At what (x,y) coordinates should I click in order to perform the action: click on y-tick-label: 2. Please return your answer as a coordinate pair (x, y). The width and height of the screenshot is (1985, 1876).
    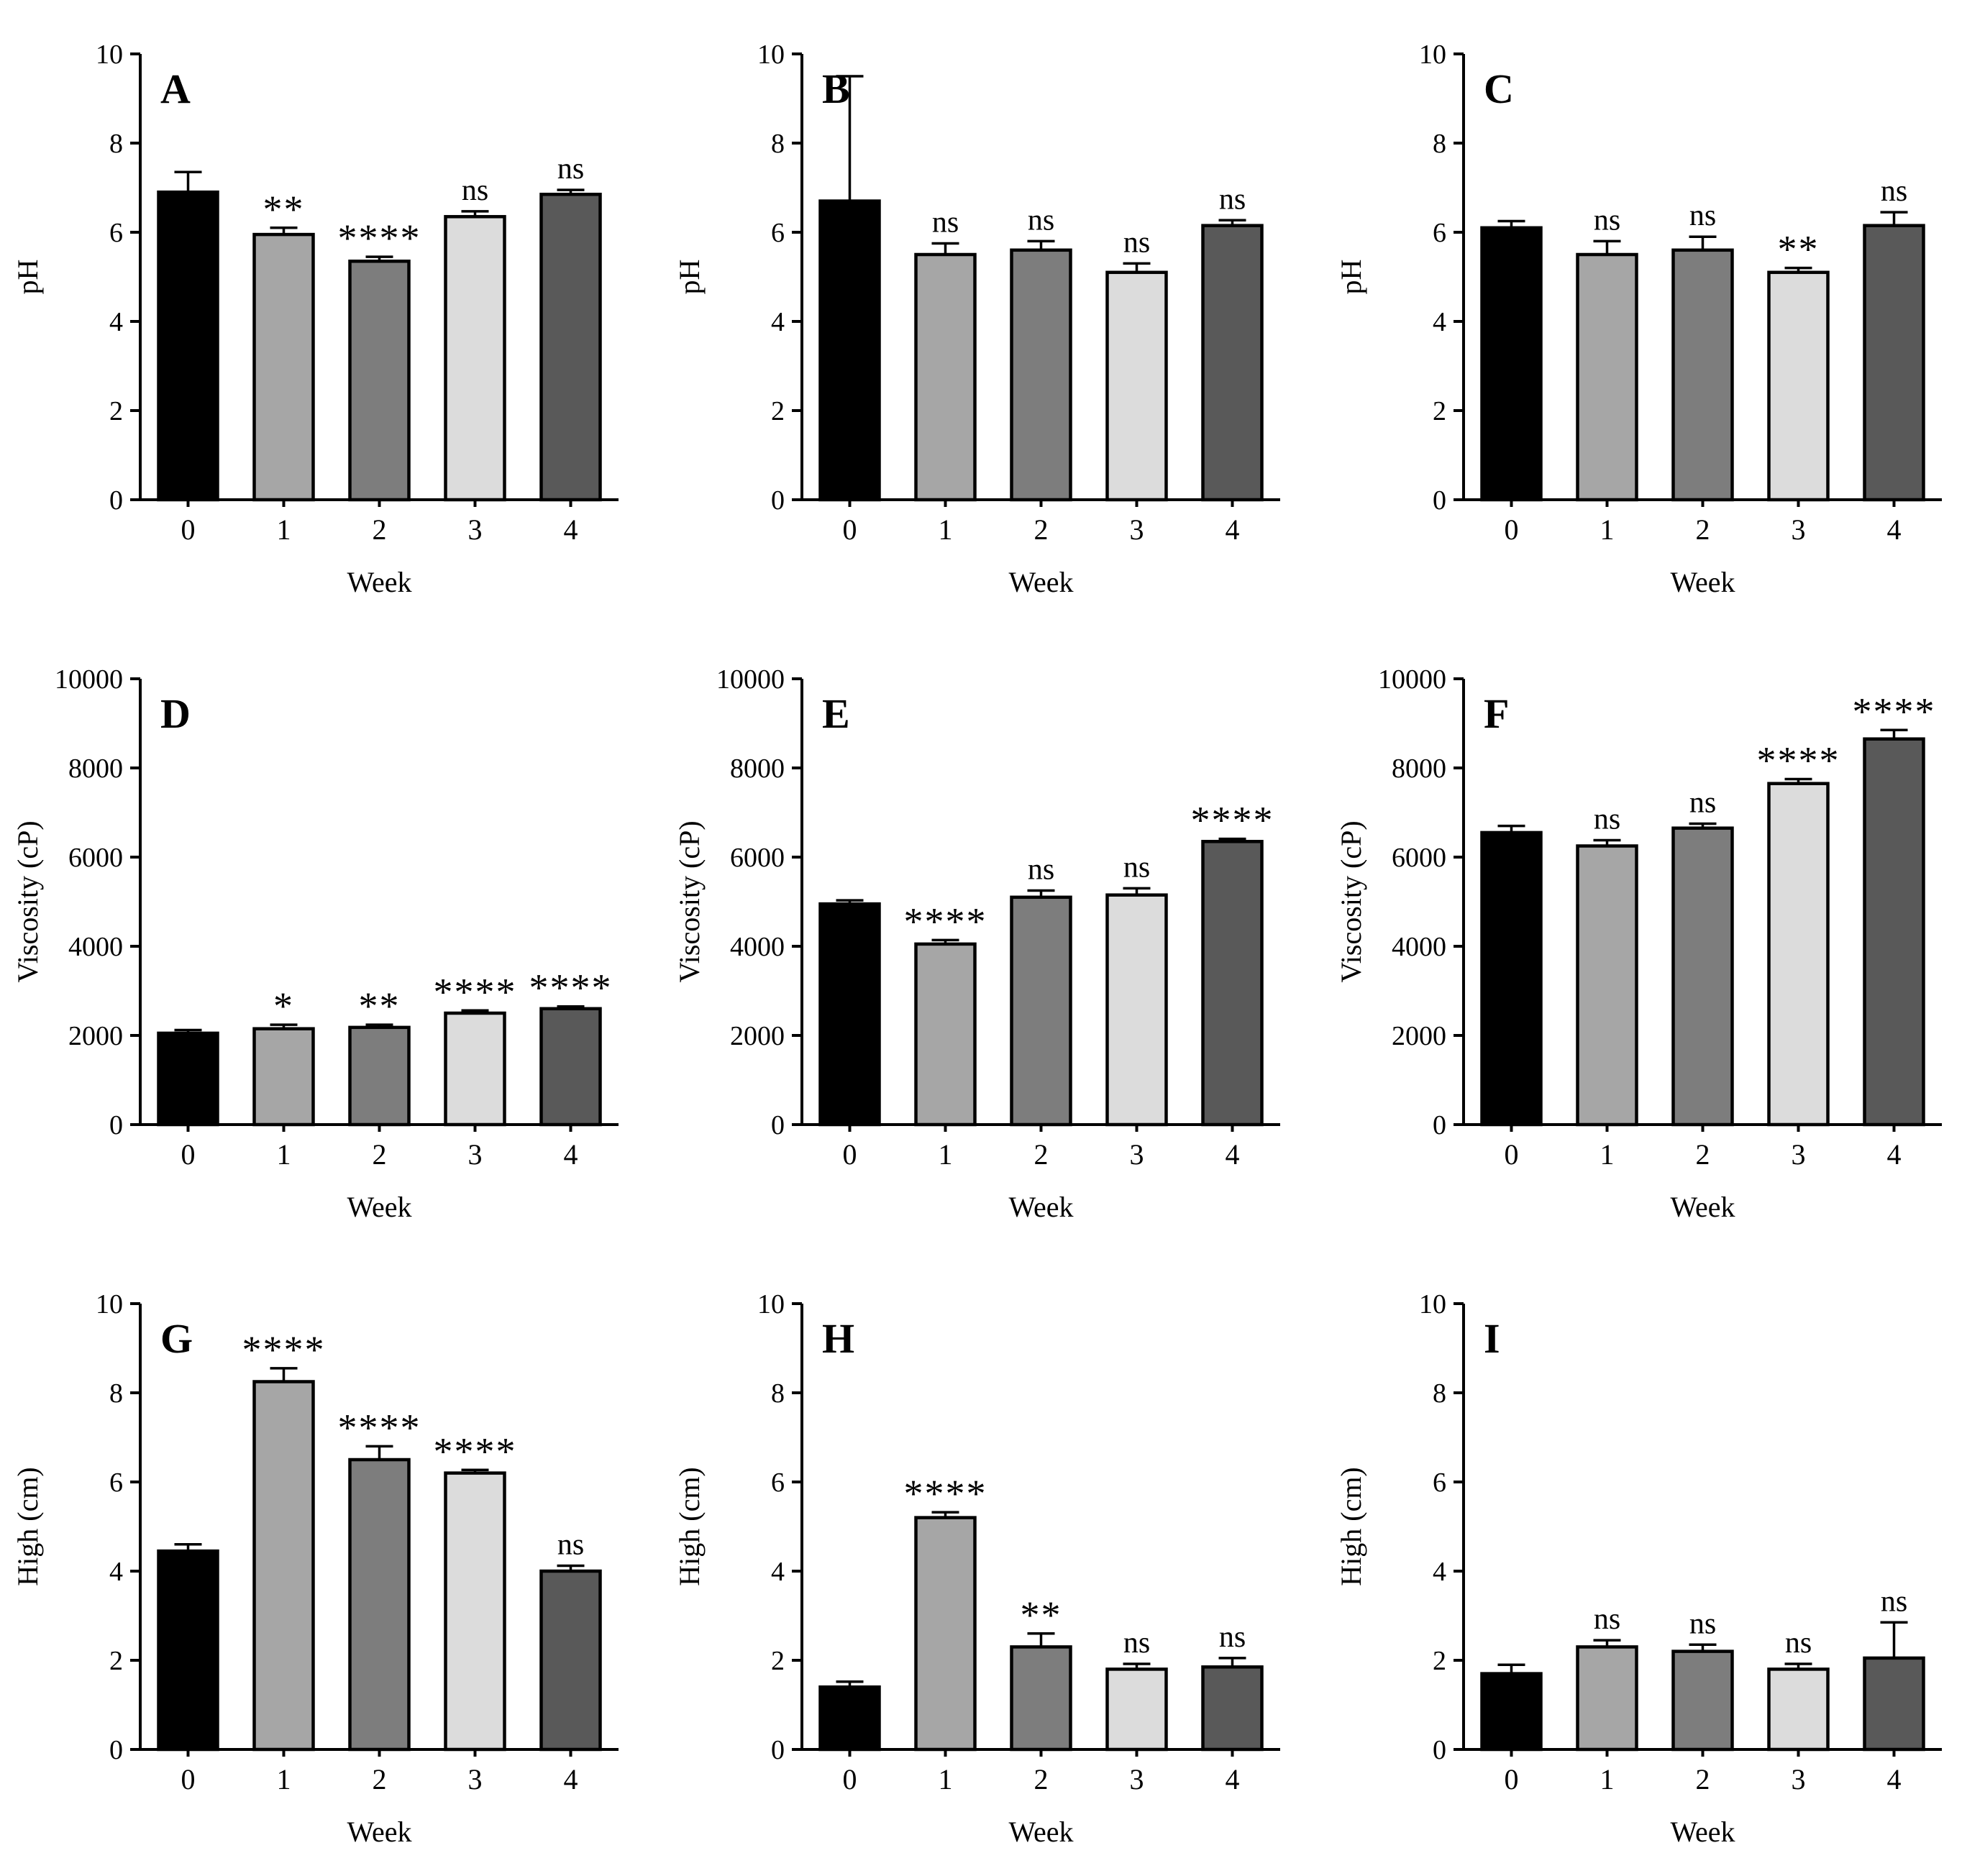
    Looking at the image, I should click on (778, 1661).